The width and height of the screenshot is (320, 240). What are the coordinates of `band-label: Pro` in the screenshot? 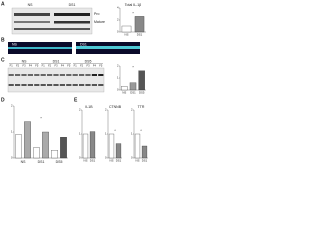 It's located at (97, 14).